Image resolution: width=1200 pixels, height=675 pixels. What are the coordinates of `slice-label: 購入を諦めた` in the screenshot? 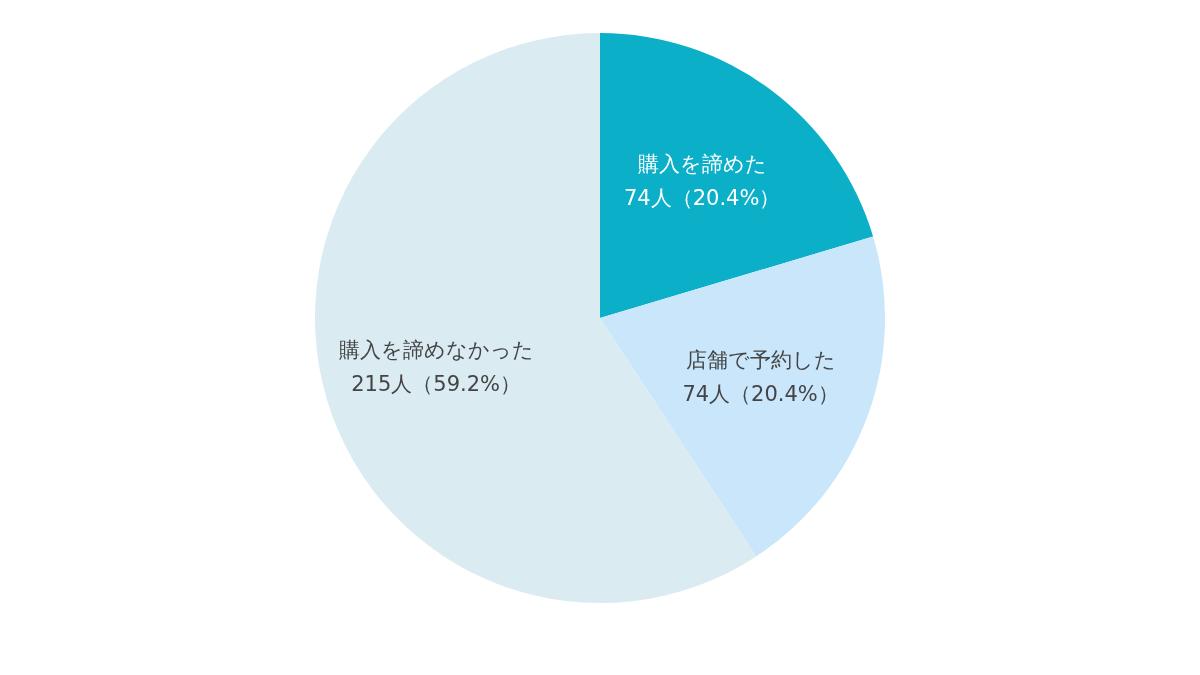 It's located at (702, 164).